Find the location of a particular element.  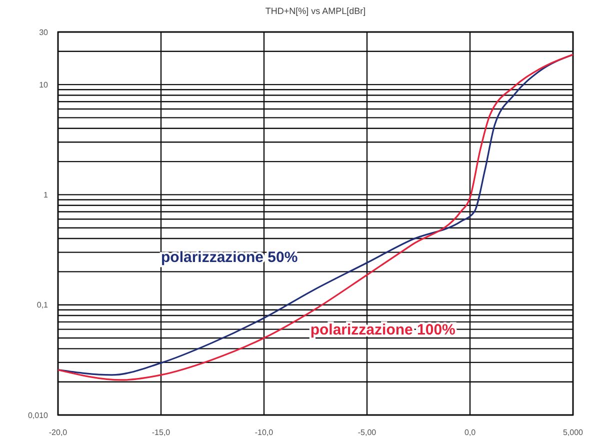

x-tick-label: -15,0 is located at coordinates (161, 432).